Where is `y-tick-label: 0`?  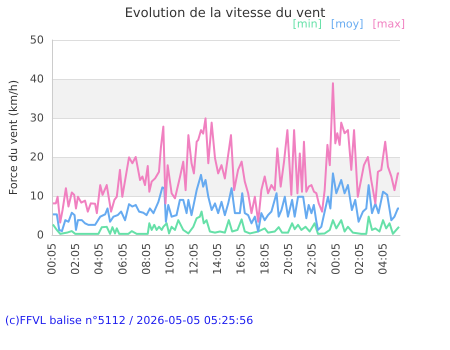 y-tick-label: 0 is located at coordinates (40, 235).